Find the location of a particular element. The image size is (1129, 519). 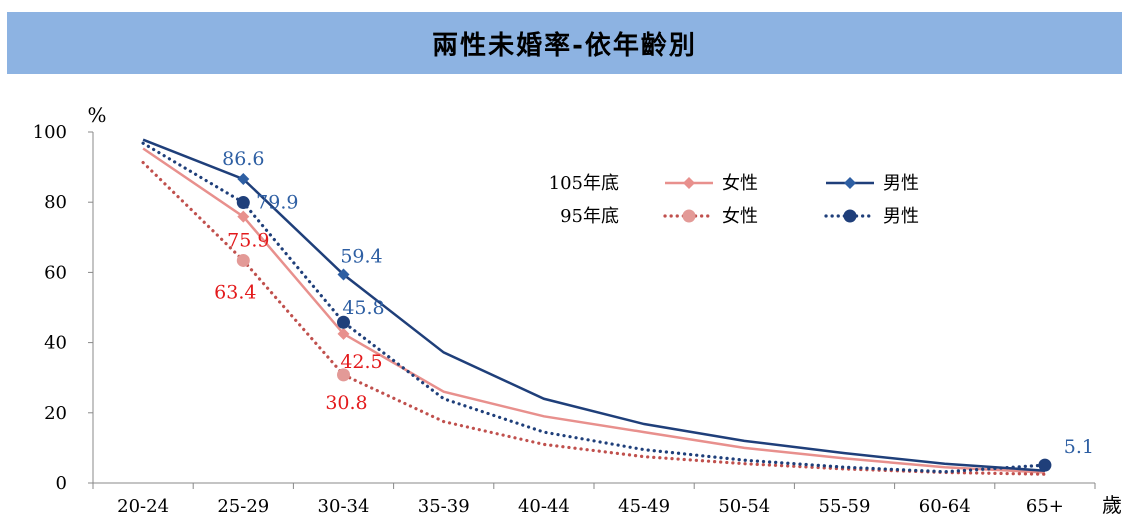

x-tick-label: 50-54 is located at coordinates (744, 506).